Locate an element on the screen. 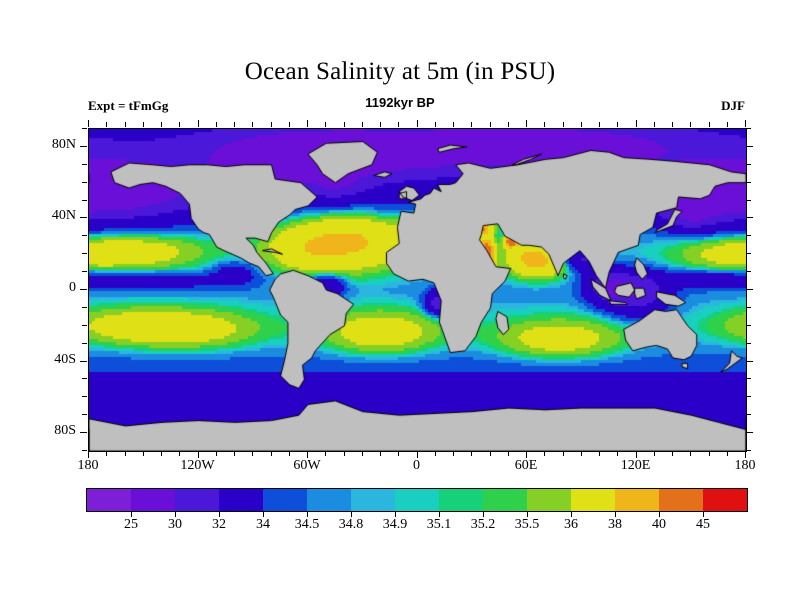 The width and height of the screenshot is (800, 600). colorbar-tick-label: 34 is located at coordinates (263, 524).